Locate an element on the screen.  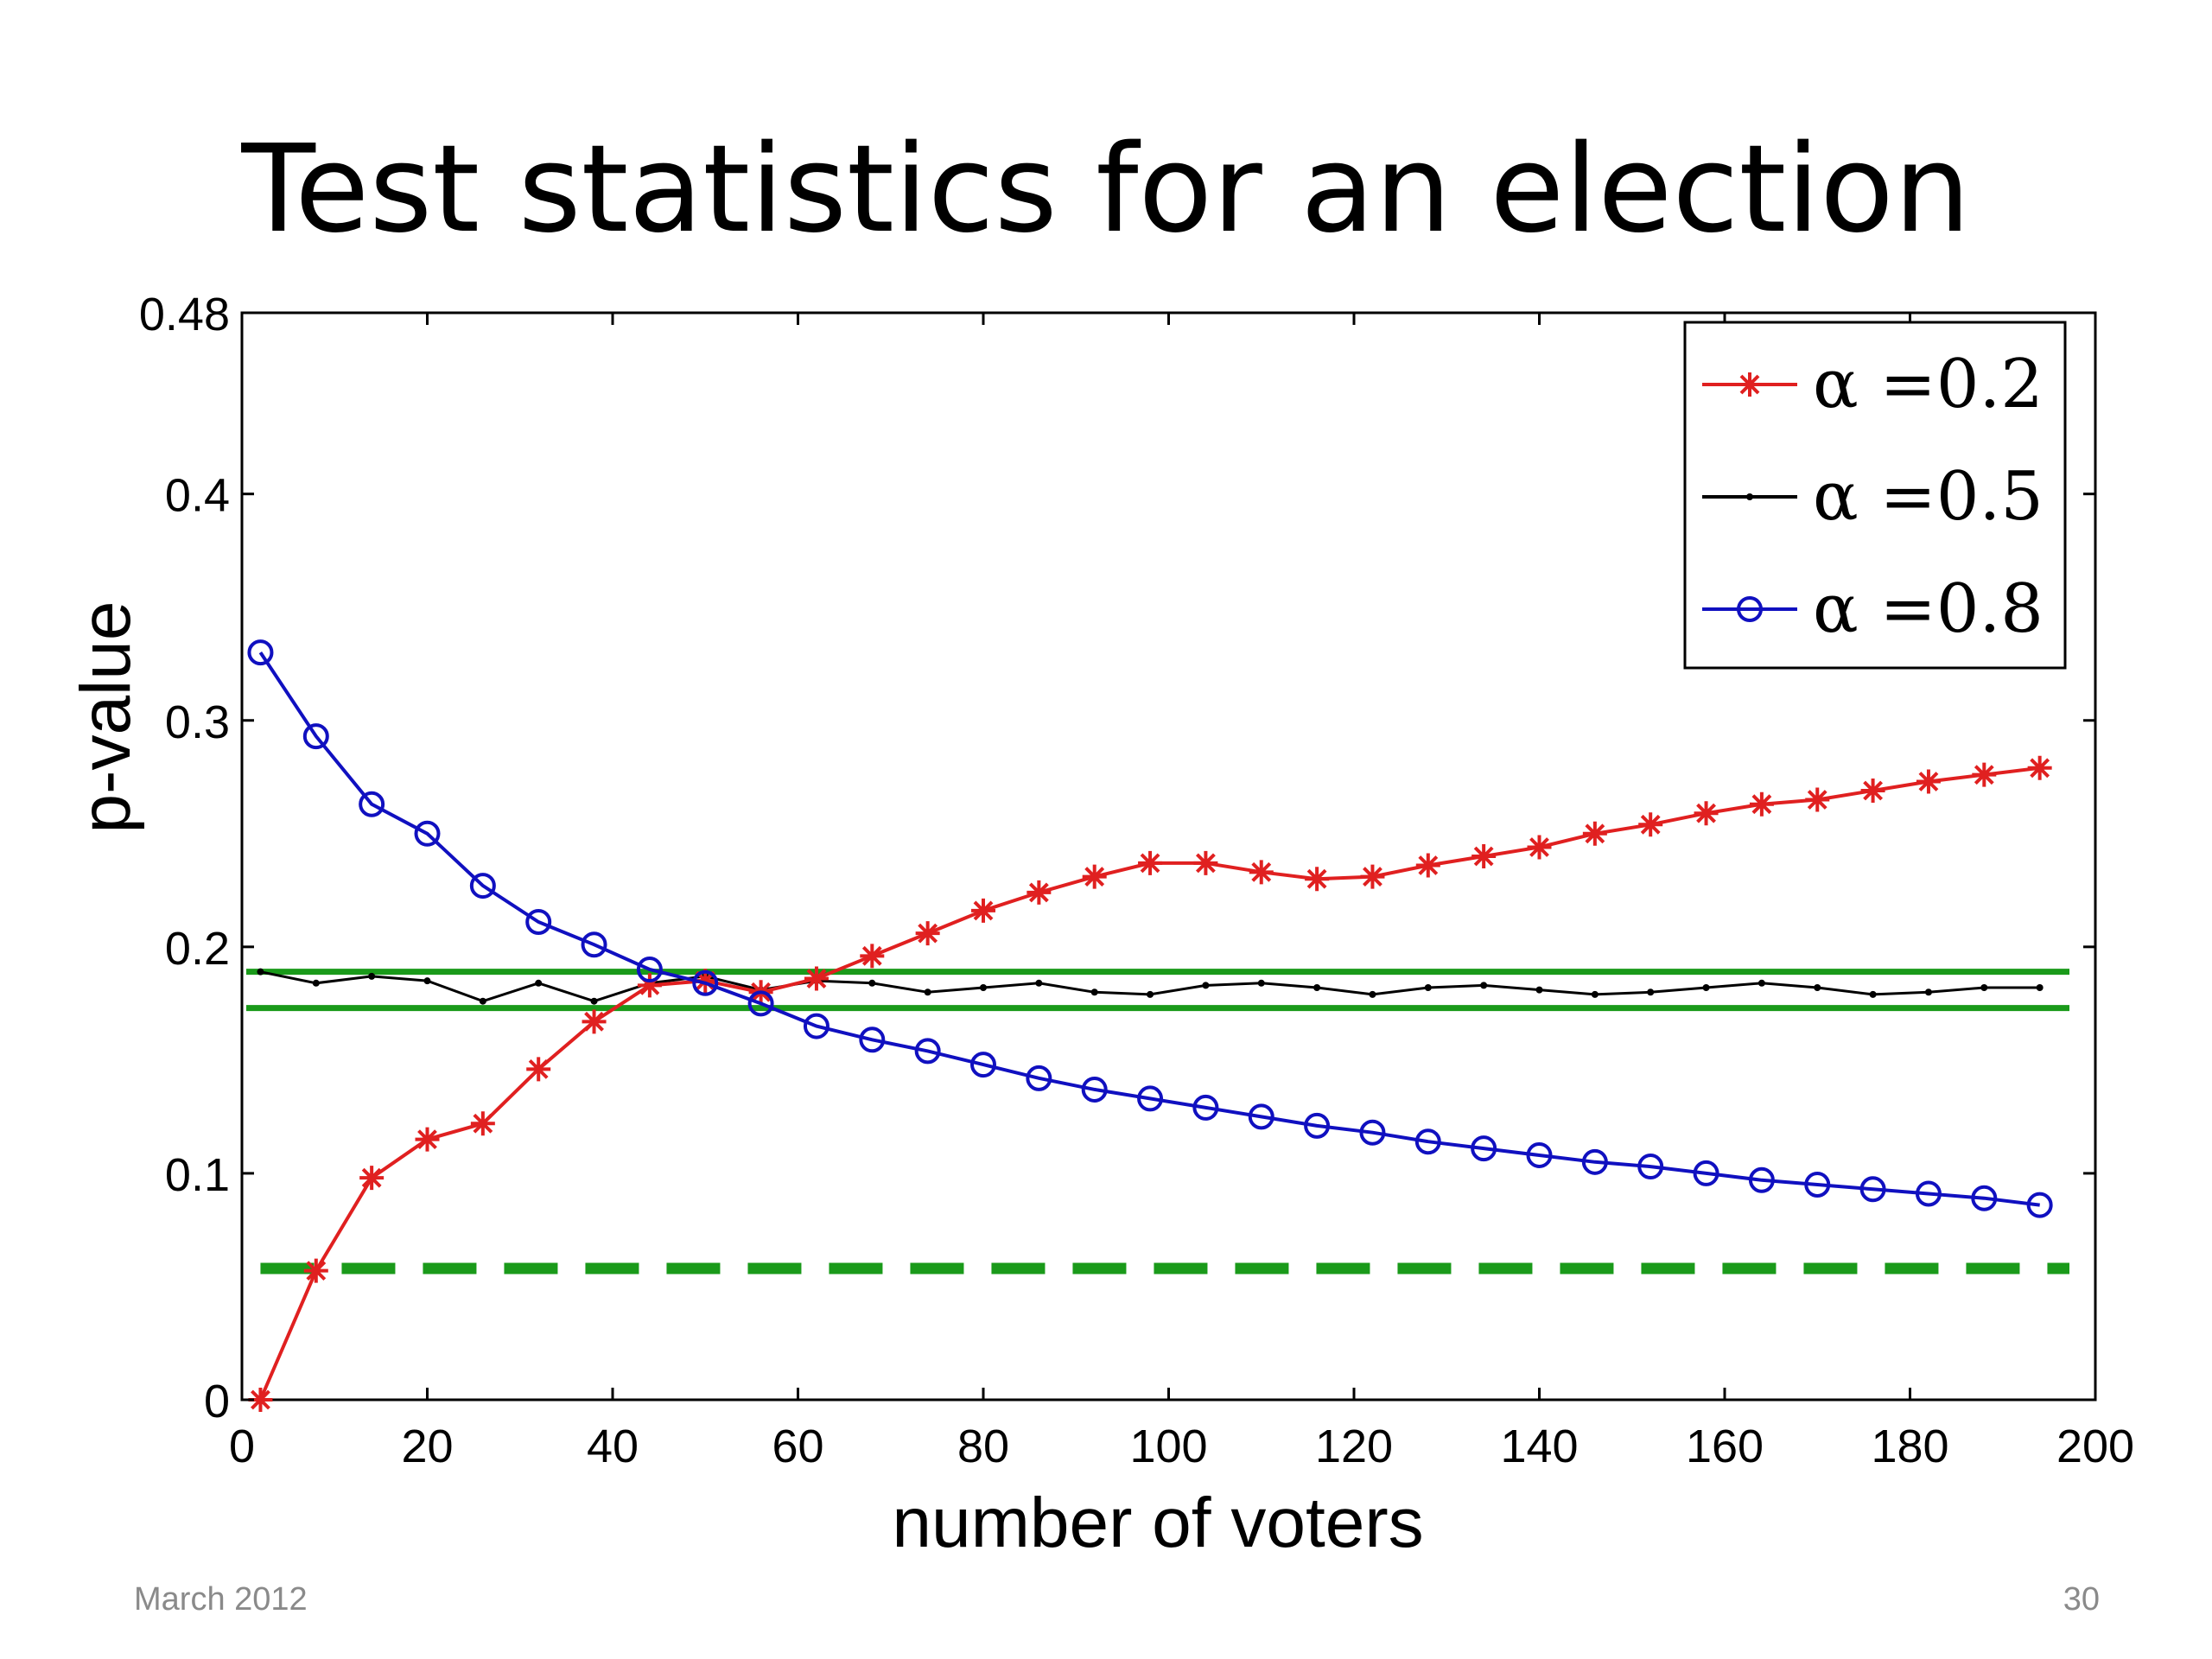
y-tick-label: 0 is located at coordinates (217, 1401).